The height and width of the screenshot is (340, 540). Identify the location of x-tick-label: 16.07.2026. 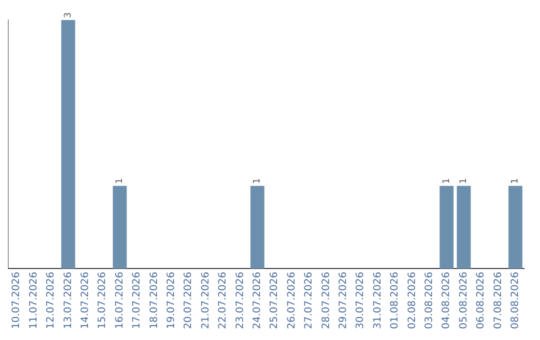
(120, 301).